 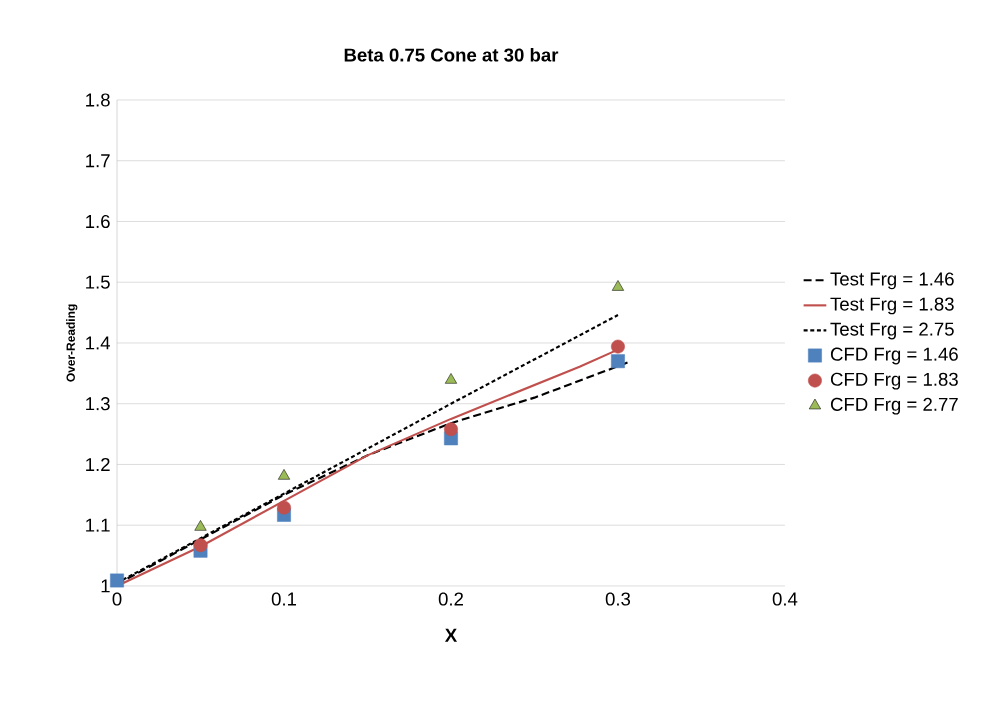 What do you see at coordinates (451, 54) in the screenshot?
I see `chart-title: Beta 0.75 Cone at 30 bar` at bounding box center [451, 54].